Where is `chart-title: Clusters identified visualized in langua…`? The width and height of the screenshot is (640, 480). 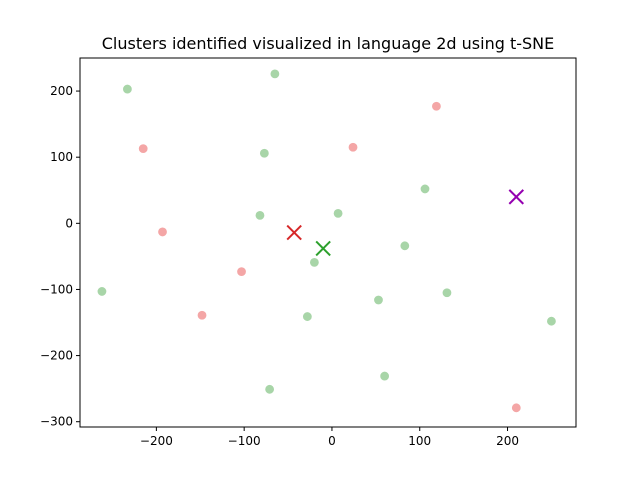 chart-title: Clusters identified visualized in langua… is located at coordinates (328, 43).